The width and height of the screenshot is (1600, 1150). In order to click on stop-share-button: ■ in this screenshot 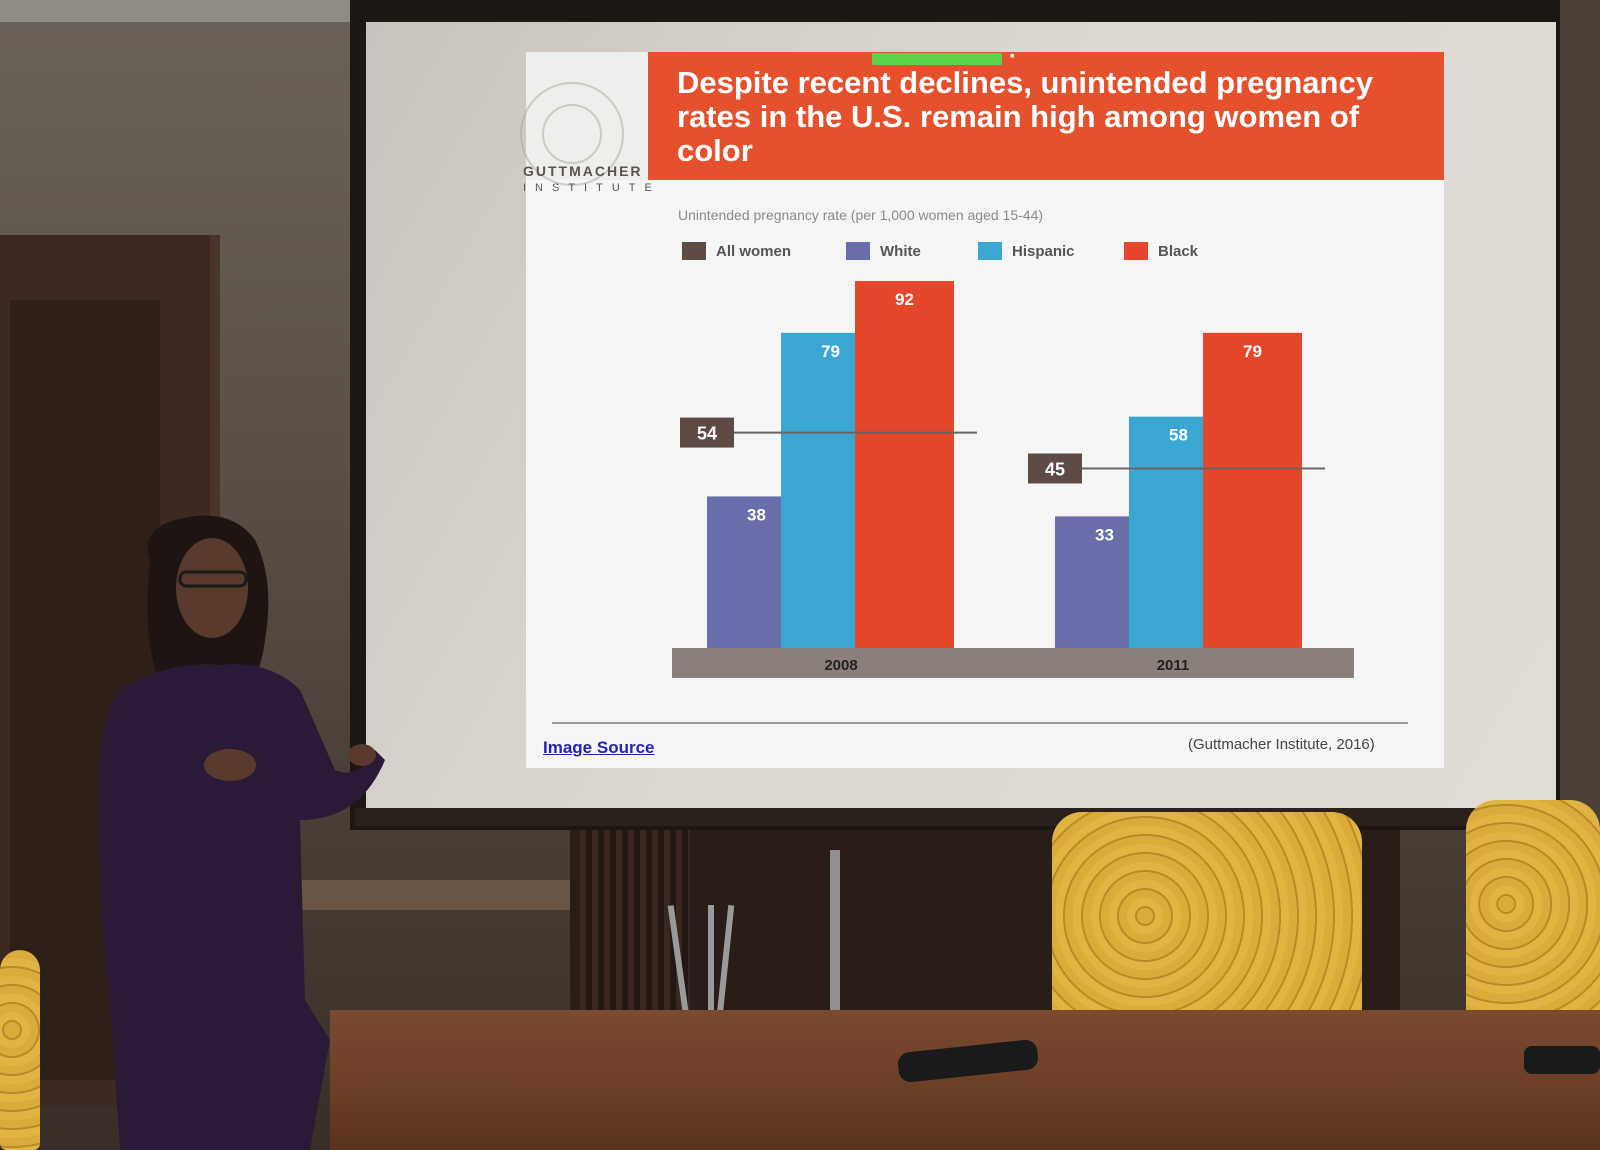, I will do `click(1012, 56)`.